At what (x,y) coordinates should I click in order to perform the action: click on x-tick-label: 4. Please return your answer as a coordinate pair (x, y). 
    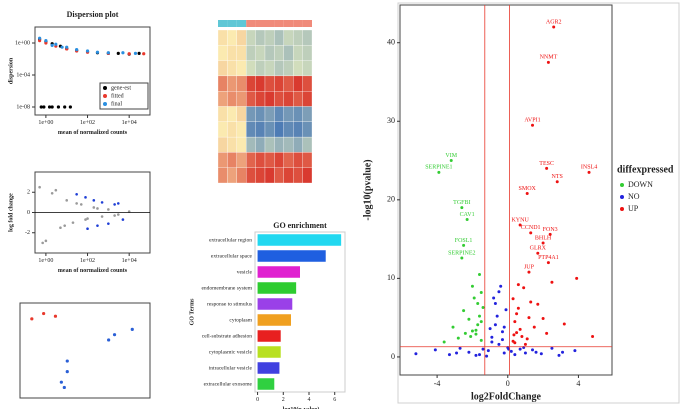
    Looking at the image, I should click on (578, 383).